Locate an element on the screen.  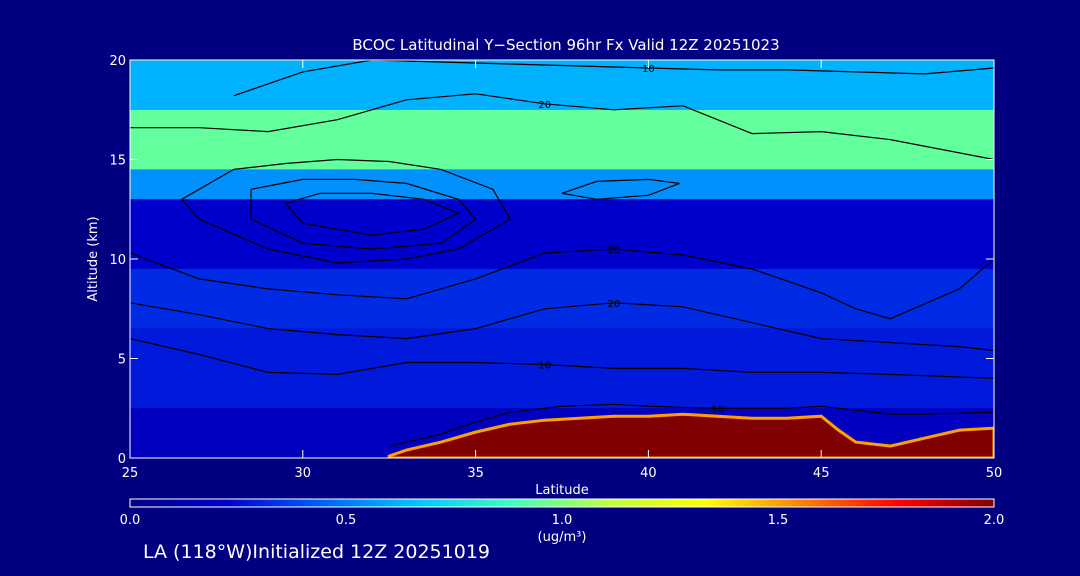
y-tick-label-20: 20 is located at coordinates (117, 61).